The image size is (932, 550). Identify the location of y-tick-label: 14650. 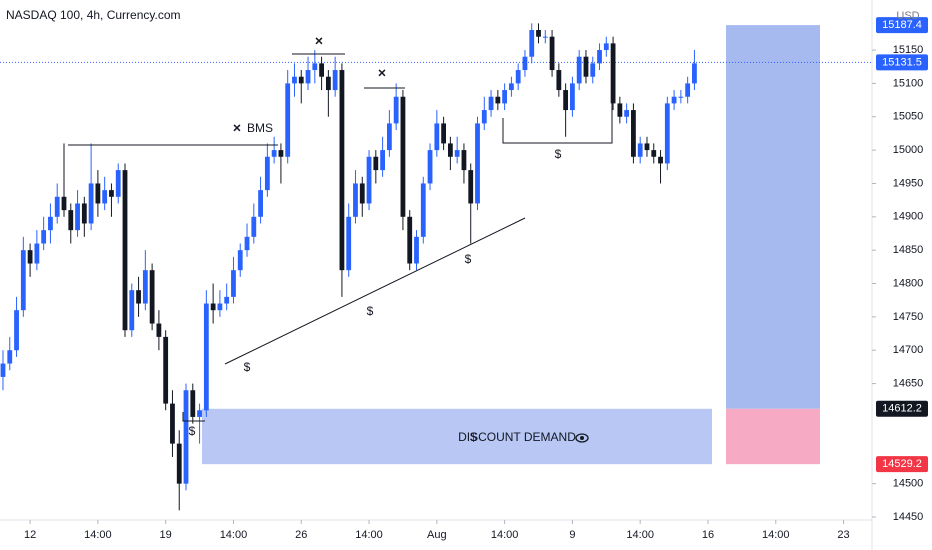
(908, 383).